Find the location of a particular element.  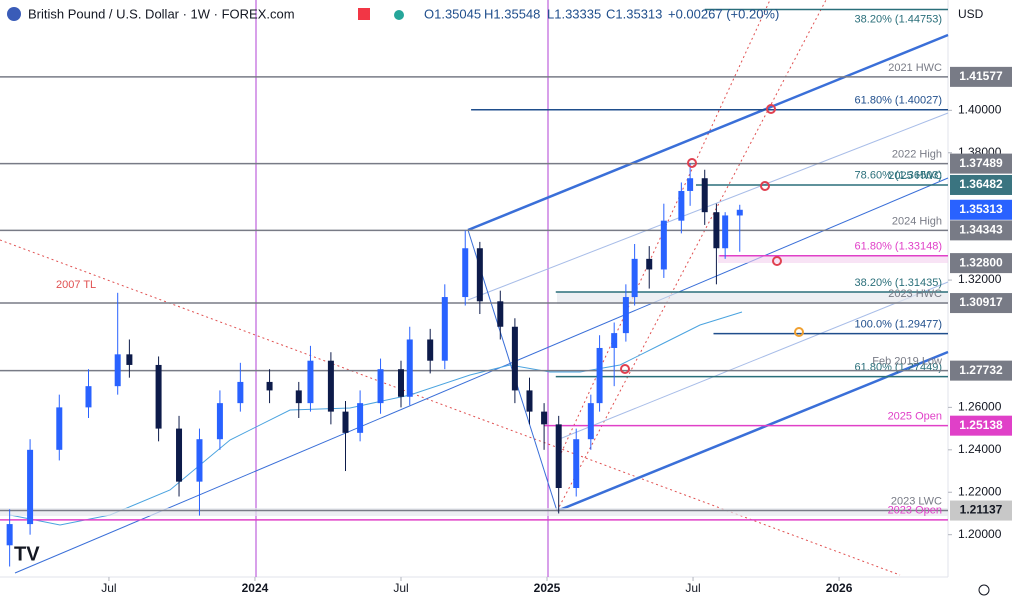

price-tag-label: 1.34343 is located at coordinates (981, 230).